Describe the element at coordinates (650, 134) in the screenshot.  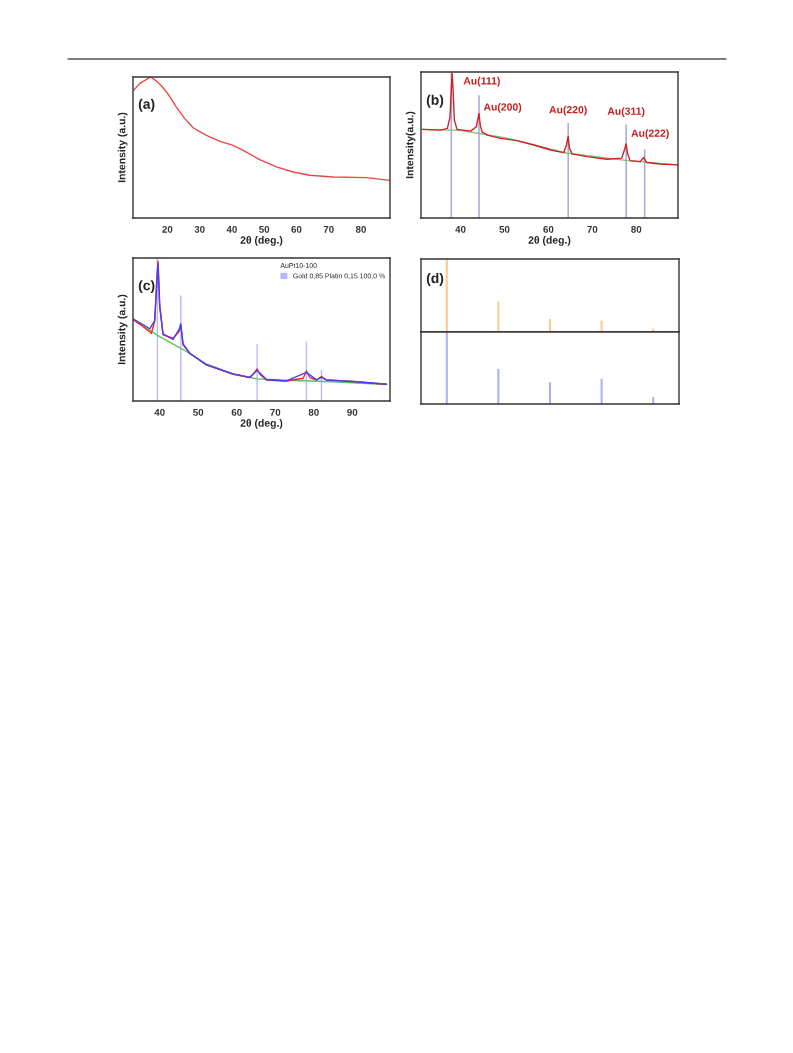
I see `annotation: Au(222)` at that location.